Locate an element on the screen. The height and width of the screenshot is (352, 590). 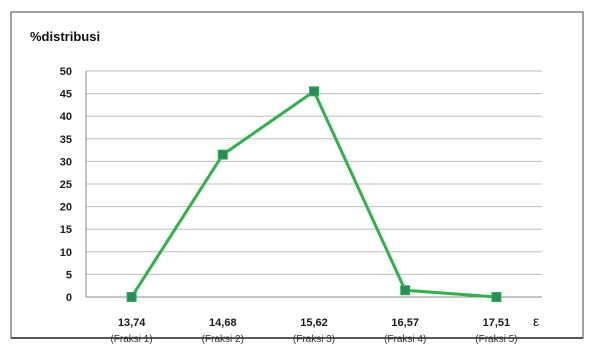
x-tick-sublabel: (Fraksi 2) is located at coordinates (223, 339).